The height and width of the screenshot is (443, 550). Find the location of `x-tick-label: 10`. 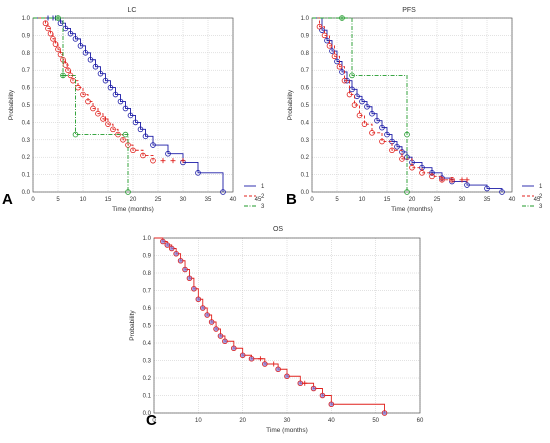

x-tick-label: 10 is located at coordinates (83, 200).